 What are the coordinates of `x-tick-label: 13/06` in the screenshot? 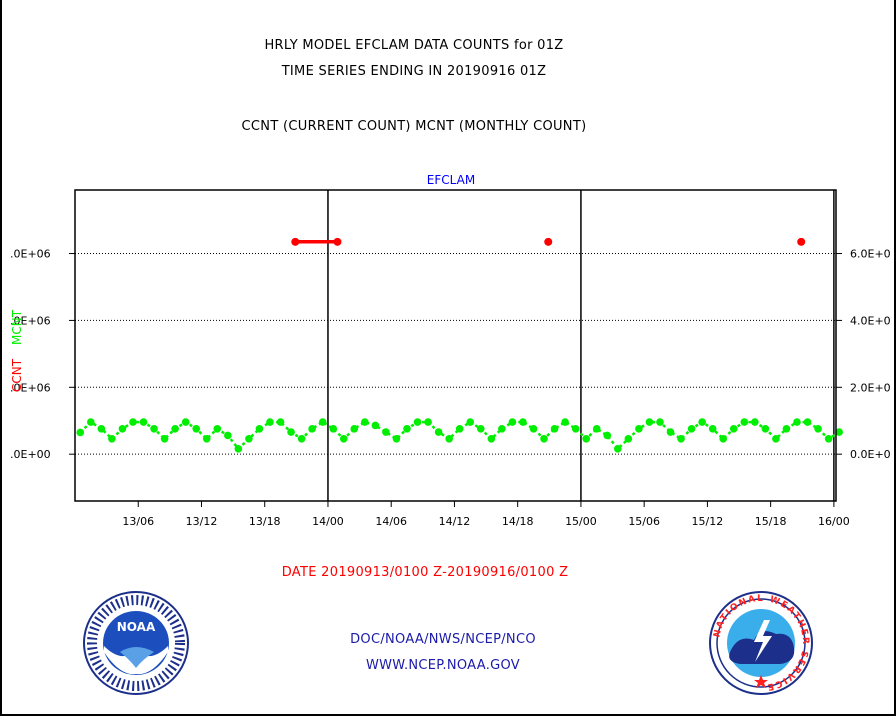 It's located at (138, 521).